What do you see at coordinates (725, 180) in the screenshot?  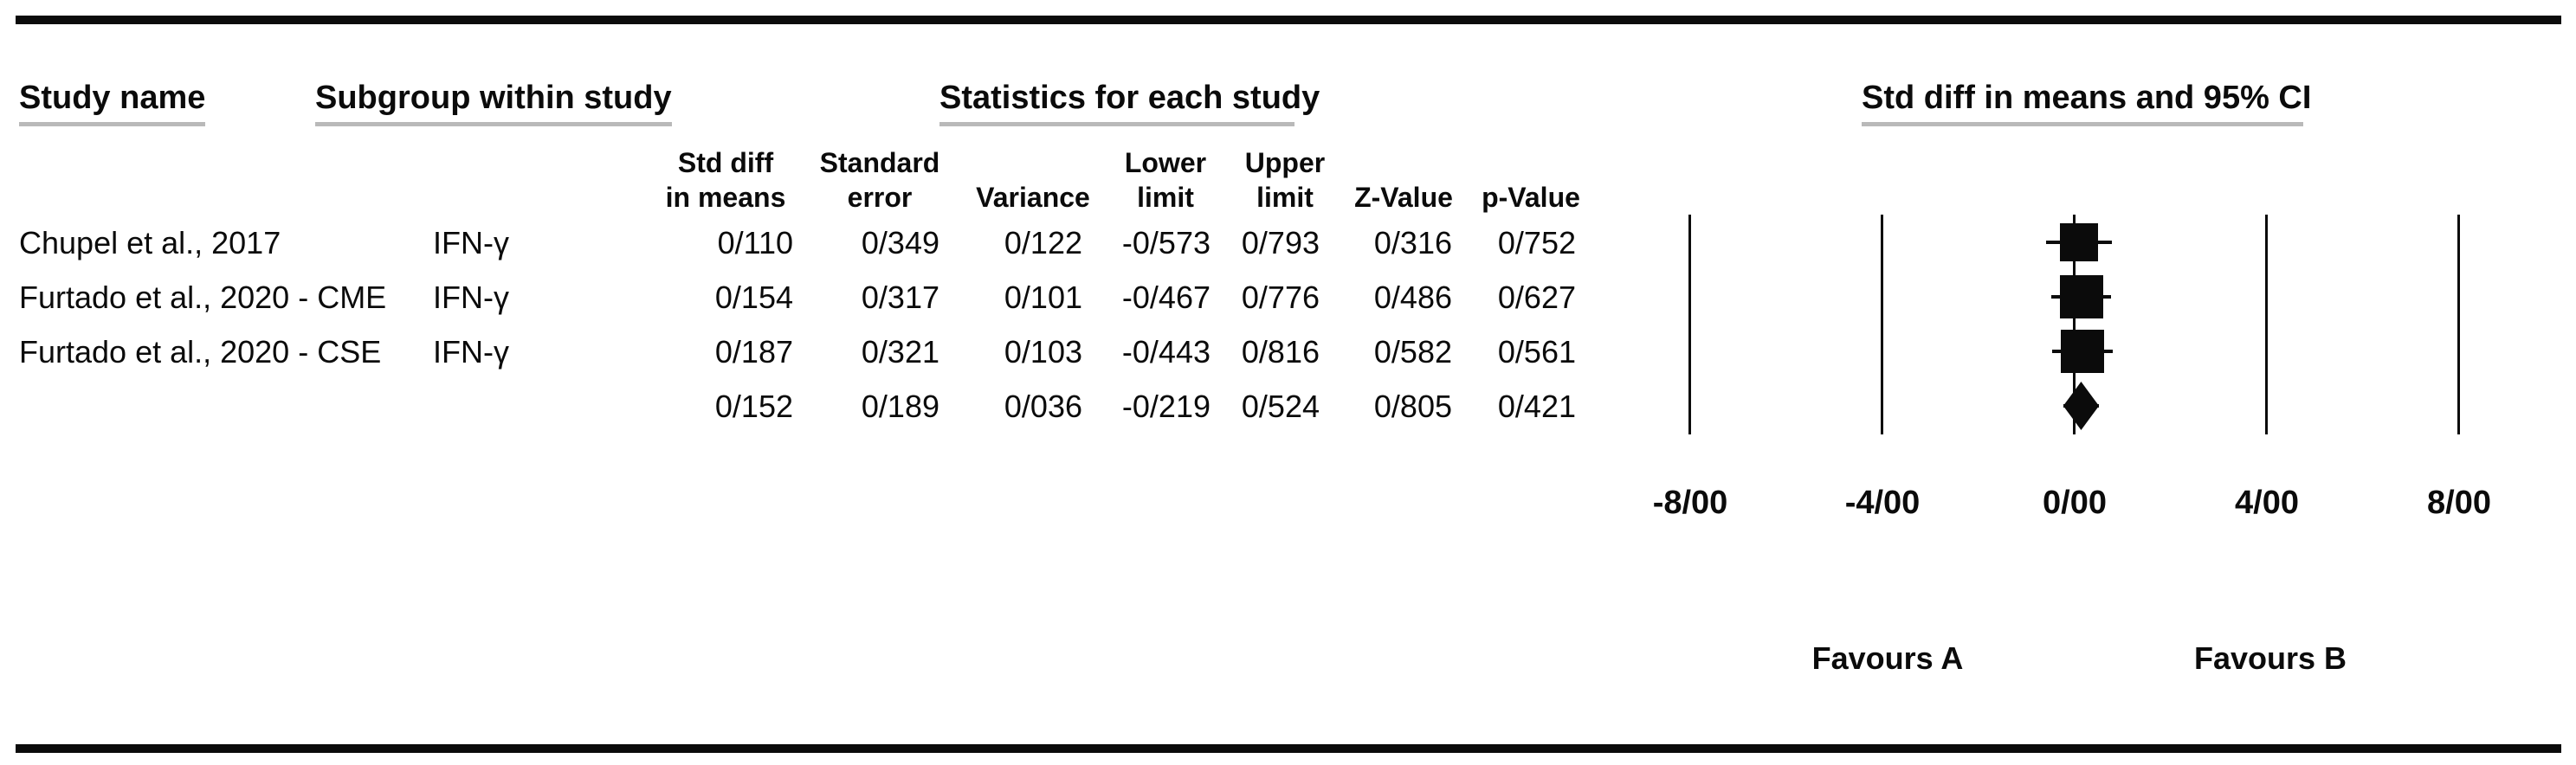 I see `column-header-std-diff: Std diff in means` at bounding box center [725, 180].